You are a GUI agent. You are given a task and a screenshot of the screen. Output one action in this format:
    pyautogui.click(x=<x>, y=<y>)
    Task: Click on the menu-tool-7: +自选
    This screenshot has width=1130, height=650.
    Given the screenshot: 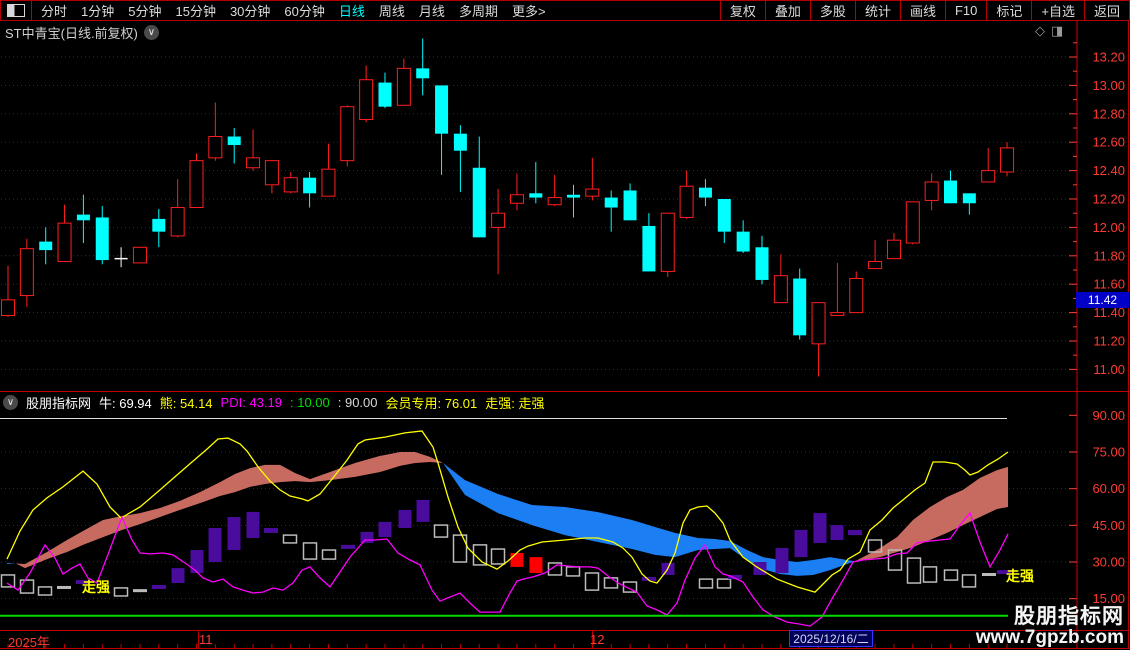 What is the action you would take?
    pyautogui.click(x=1057, y=10)
    